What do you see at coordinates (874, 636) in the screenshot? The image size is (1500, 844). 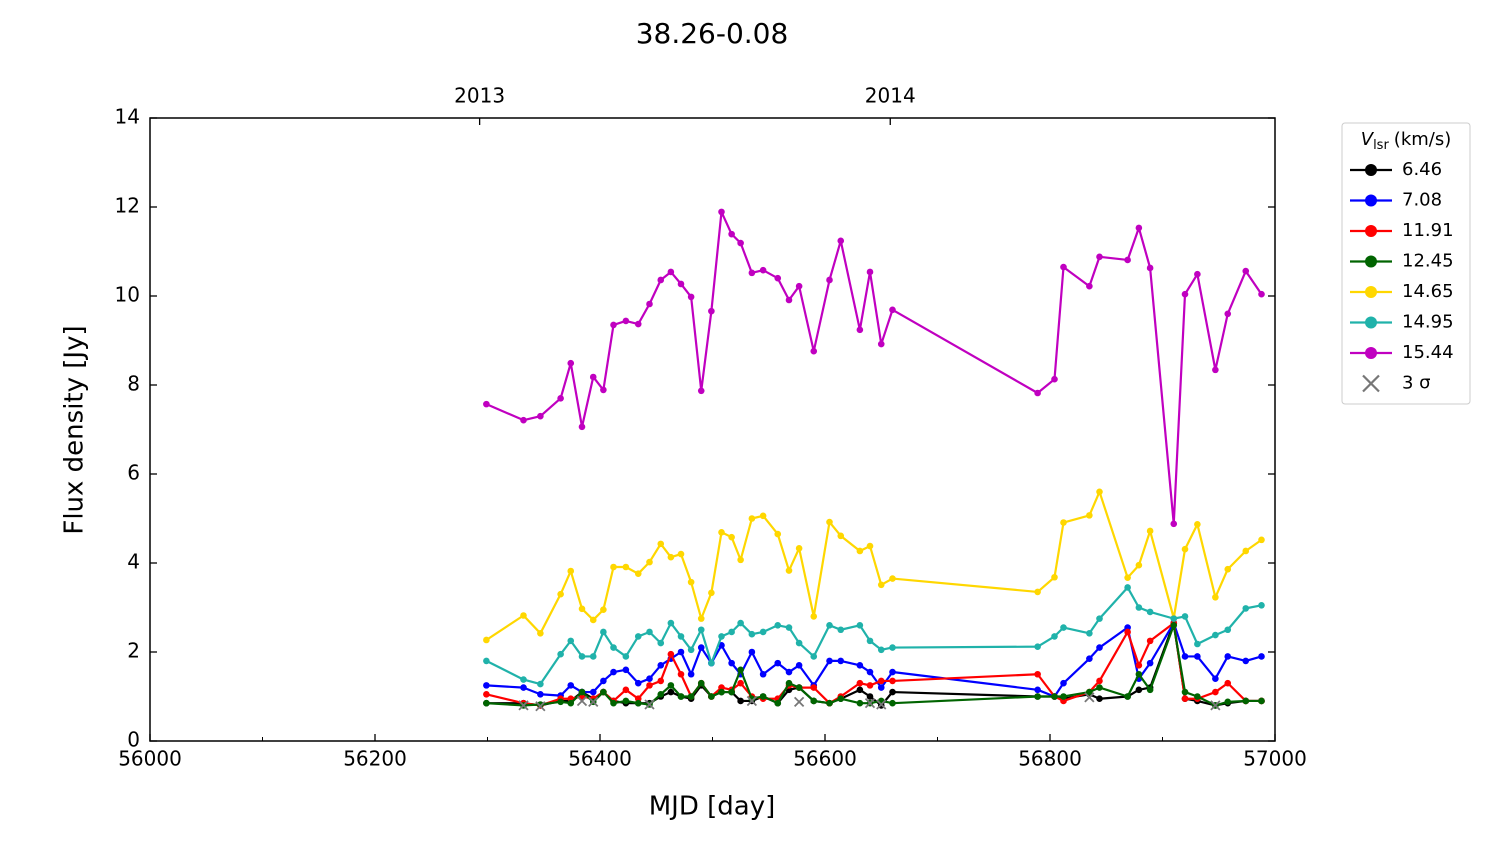 I see `series` at bounding box center [874, 636].